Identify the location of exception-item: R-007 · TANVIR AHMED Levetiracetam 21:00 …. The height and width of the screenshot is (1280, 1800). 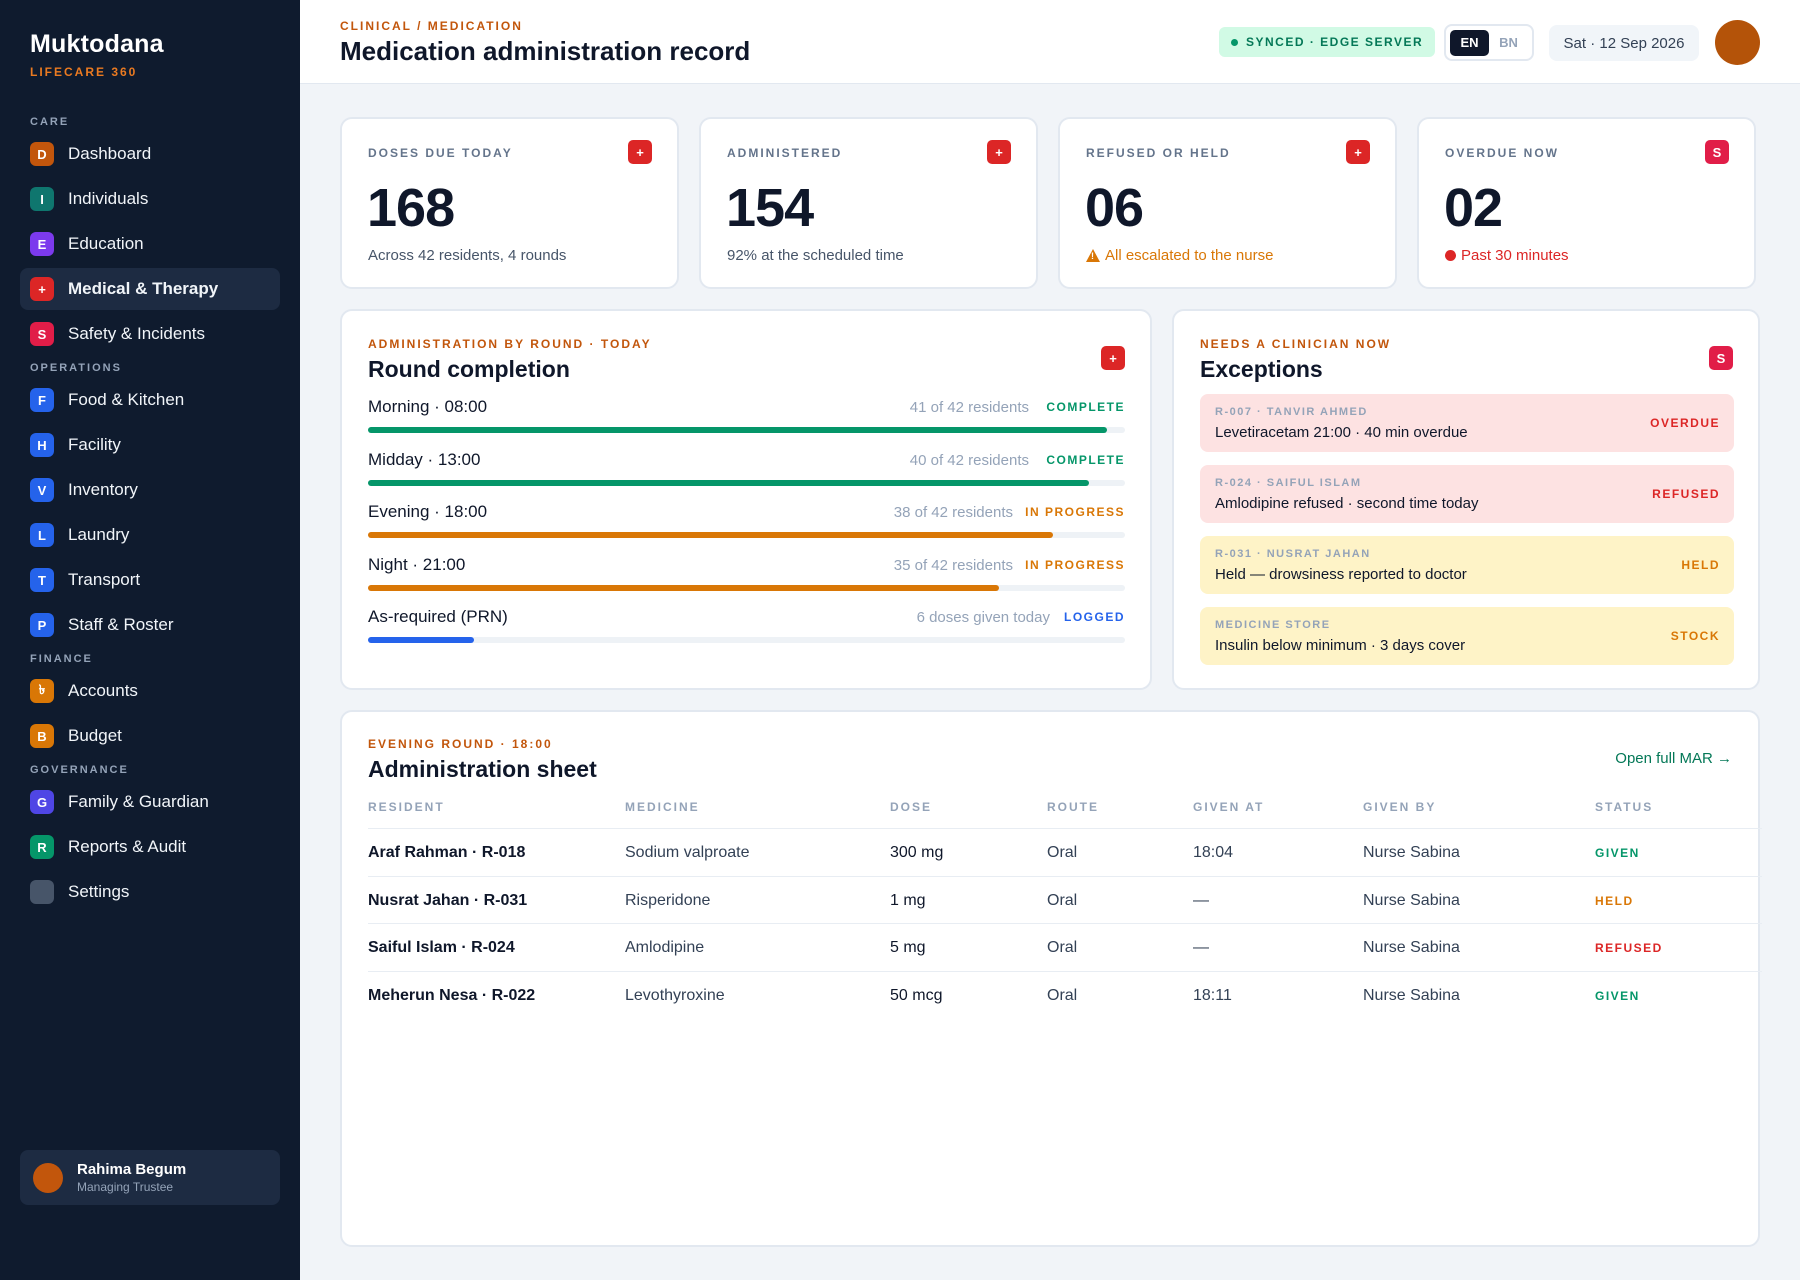
(1467, 423).